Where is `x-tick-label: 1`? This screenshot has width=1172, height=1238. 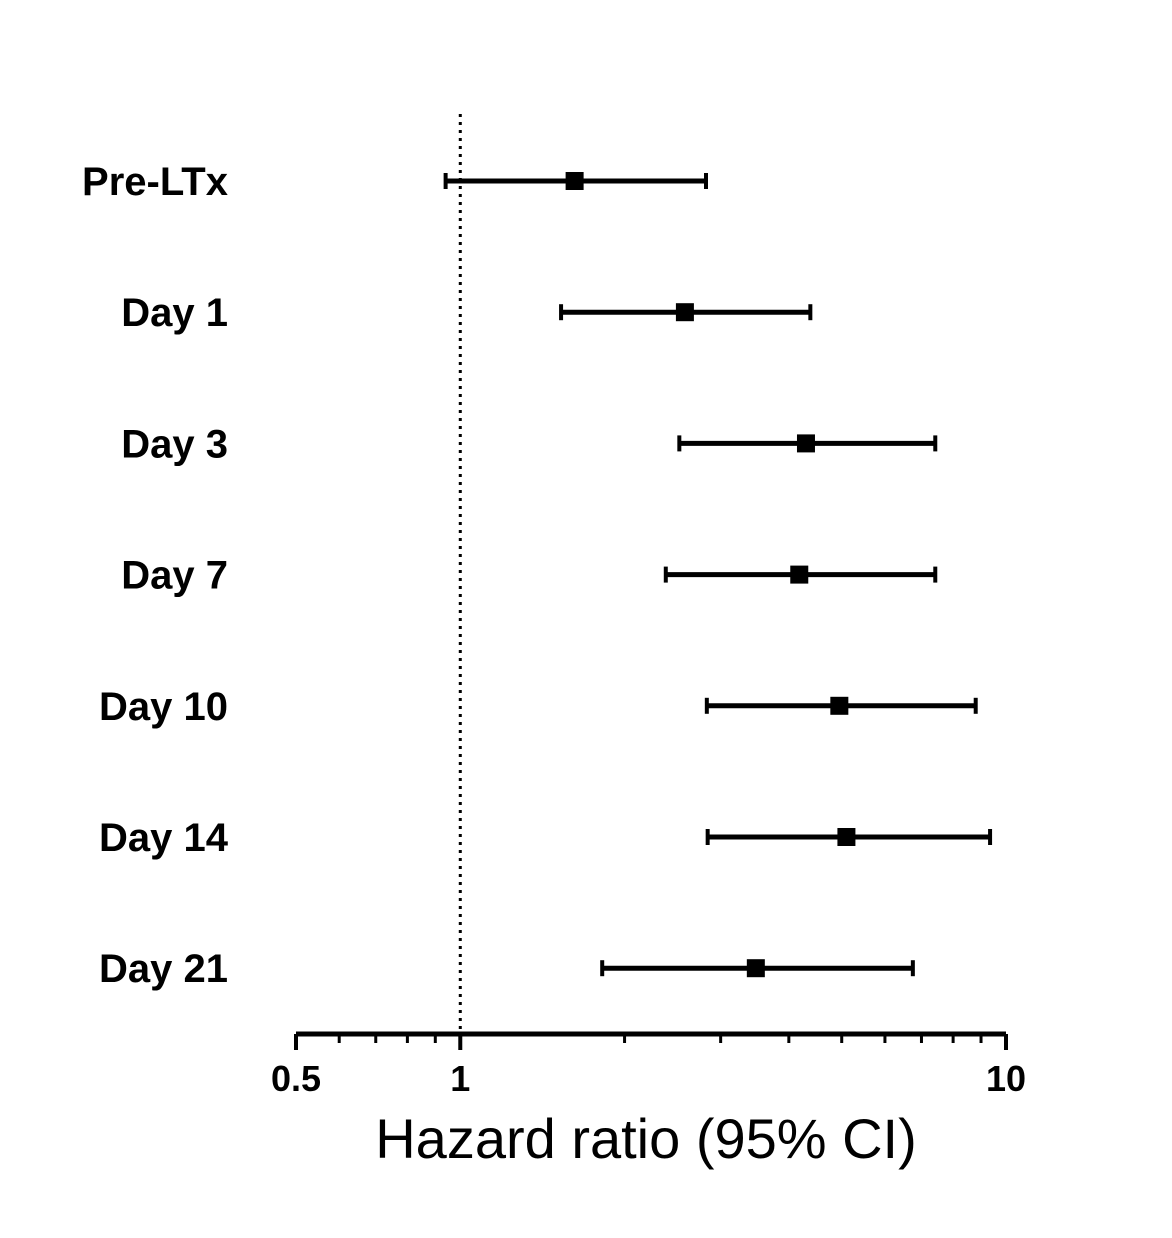 x-tick-label: 1 is located at coordinates (460, 1078).